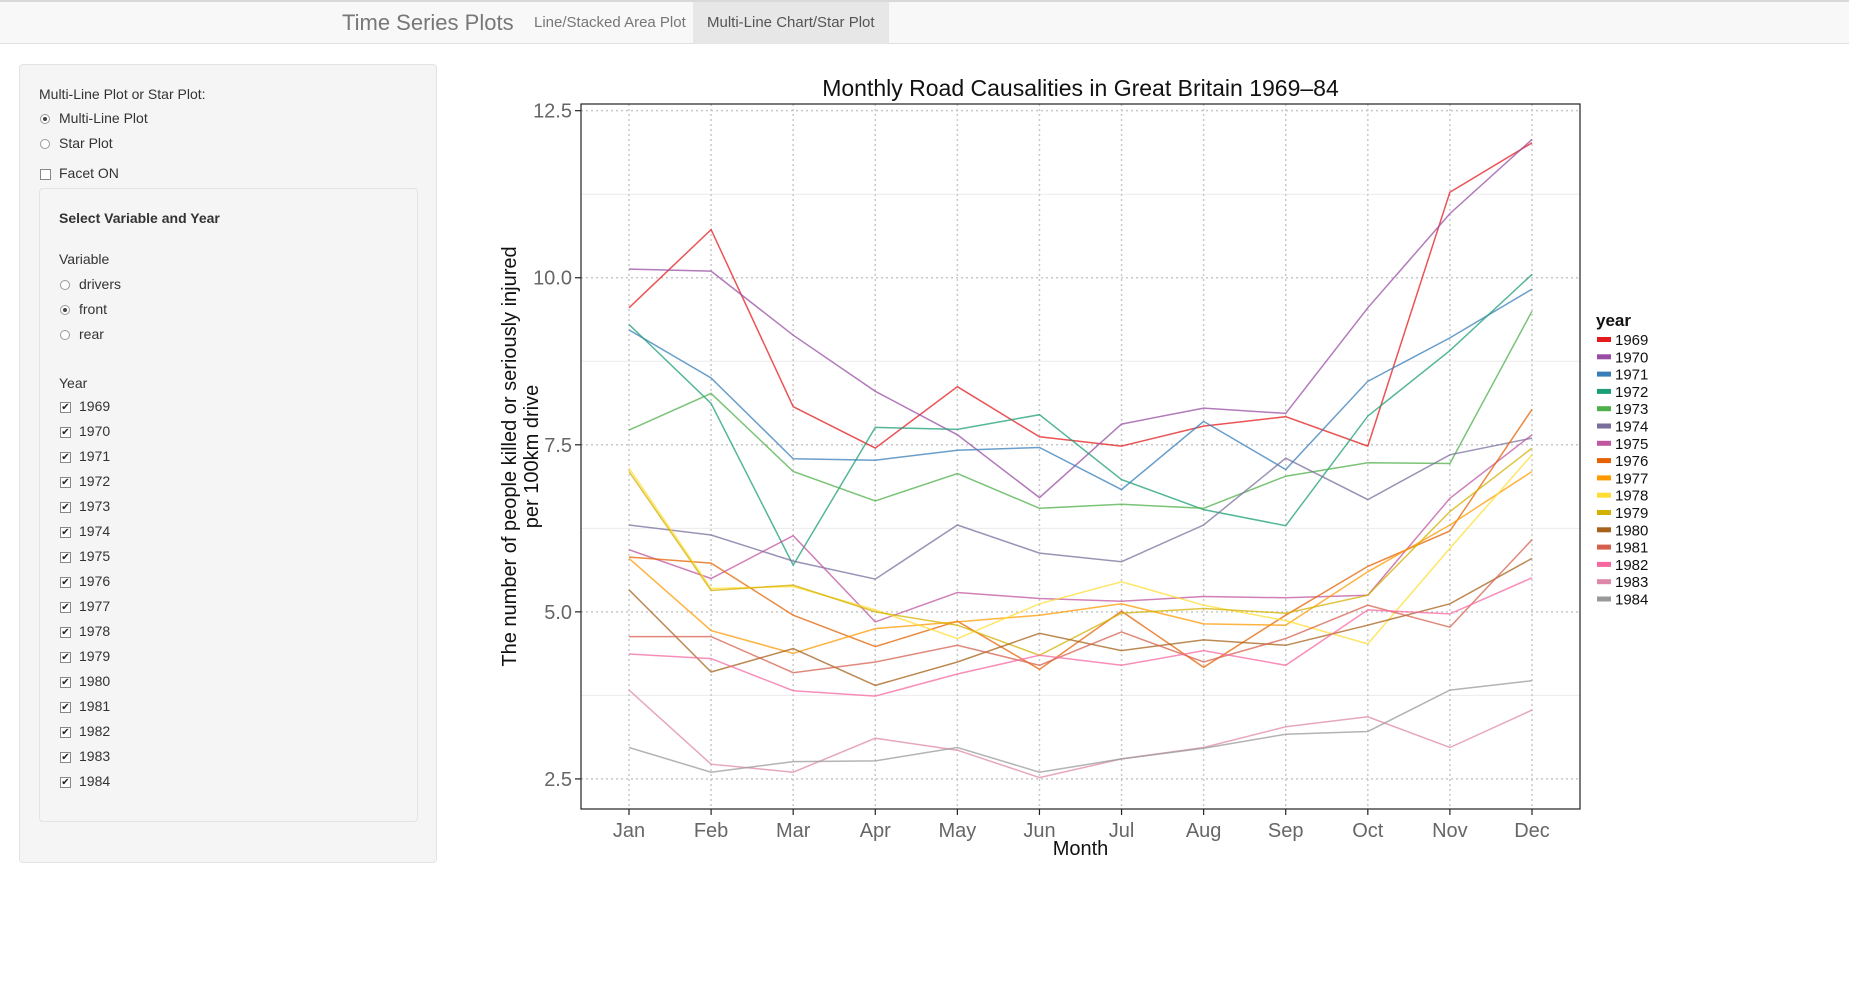 Image resolution: width=1849 pixels, height=996 pixels. Describe the element at coordinates (95, 631) in the screenshot. I see `year-checkbox-label-1978: 1978` at that location.